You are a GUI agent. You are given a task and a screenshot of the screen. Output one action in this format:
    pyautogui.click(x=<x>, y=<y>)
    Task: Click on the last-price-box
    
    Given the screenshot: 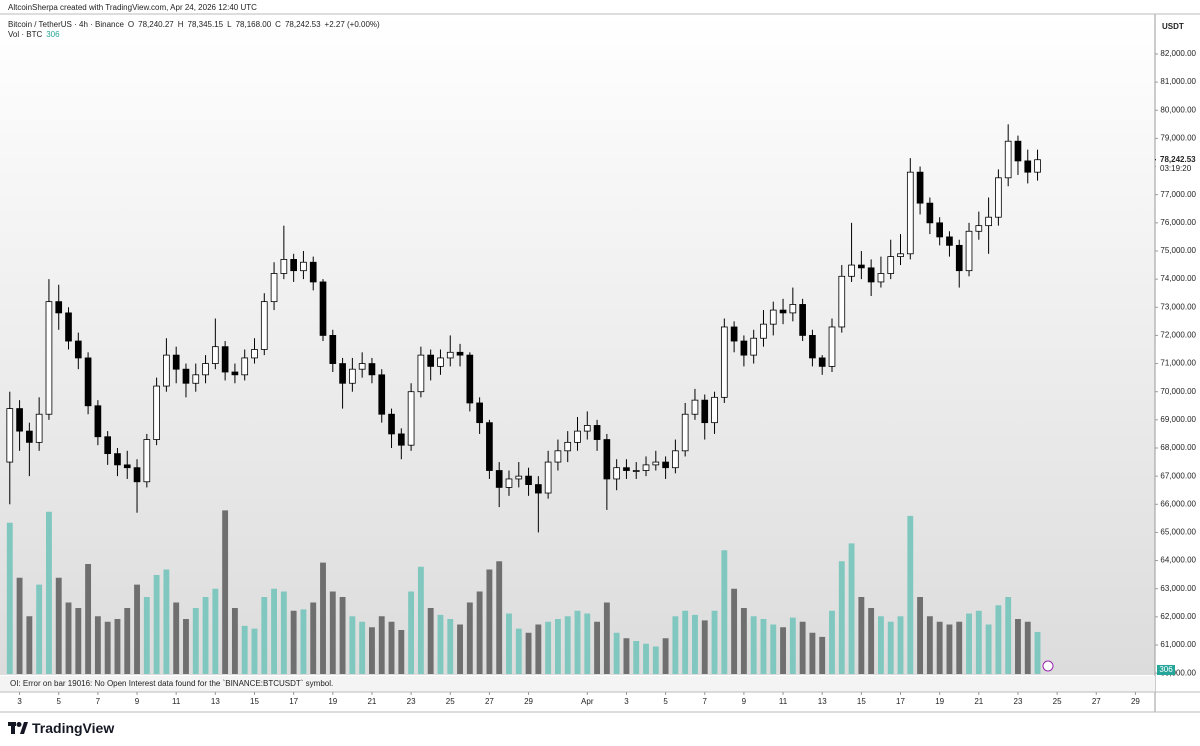 What is the action you would take?
    pyautogui.click(x=1178, y=164)
    